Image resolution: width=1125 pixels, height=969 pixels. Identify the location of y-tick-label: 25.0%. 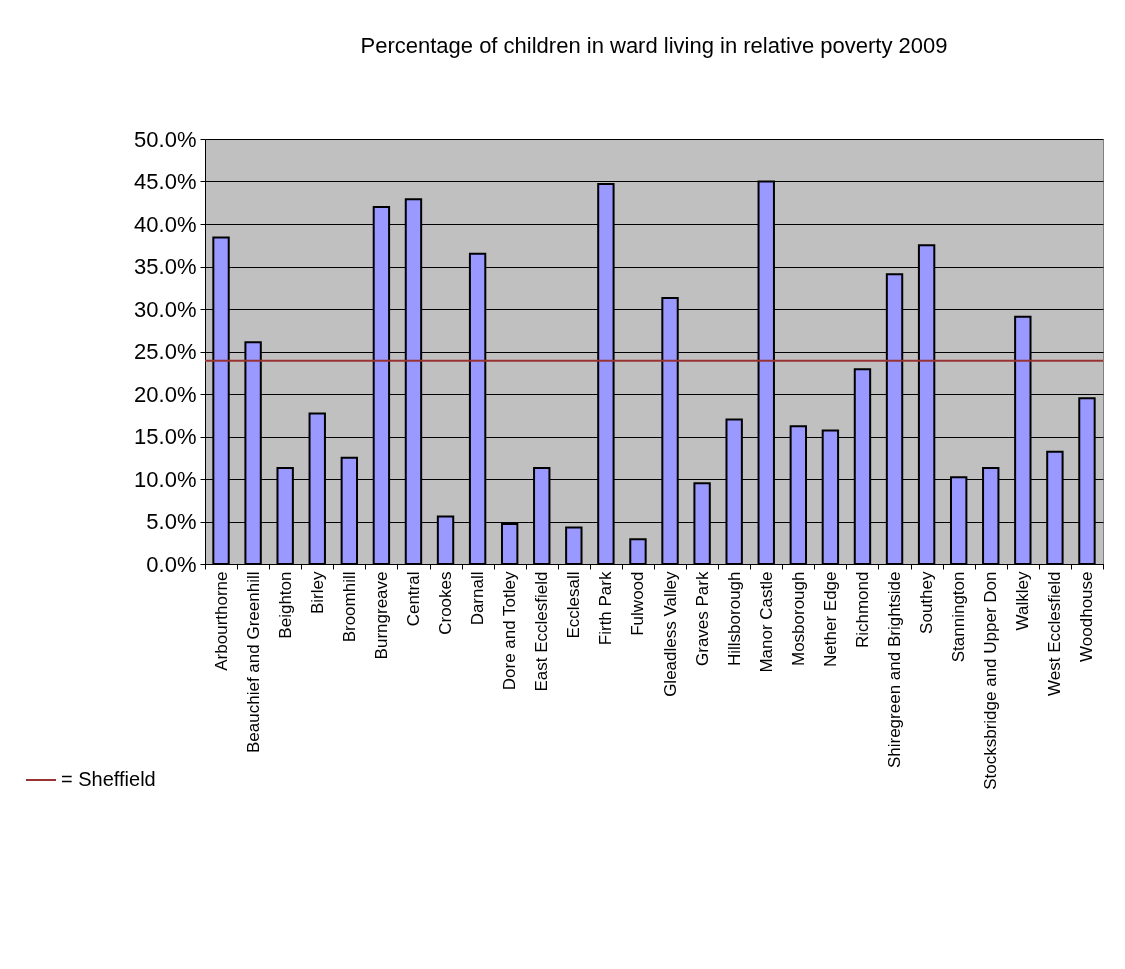
(165, 351).